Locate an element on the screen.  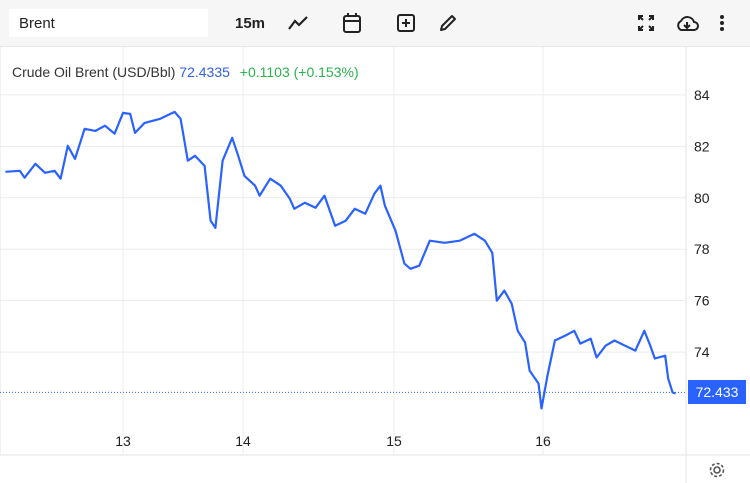
interval-button: 15m is located at coordinates (250, 23).